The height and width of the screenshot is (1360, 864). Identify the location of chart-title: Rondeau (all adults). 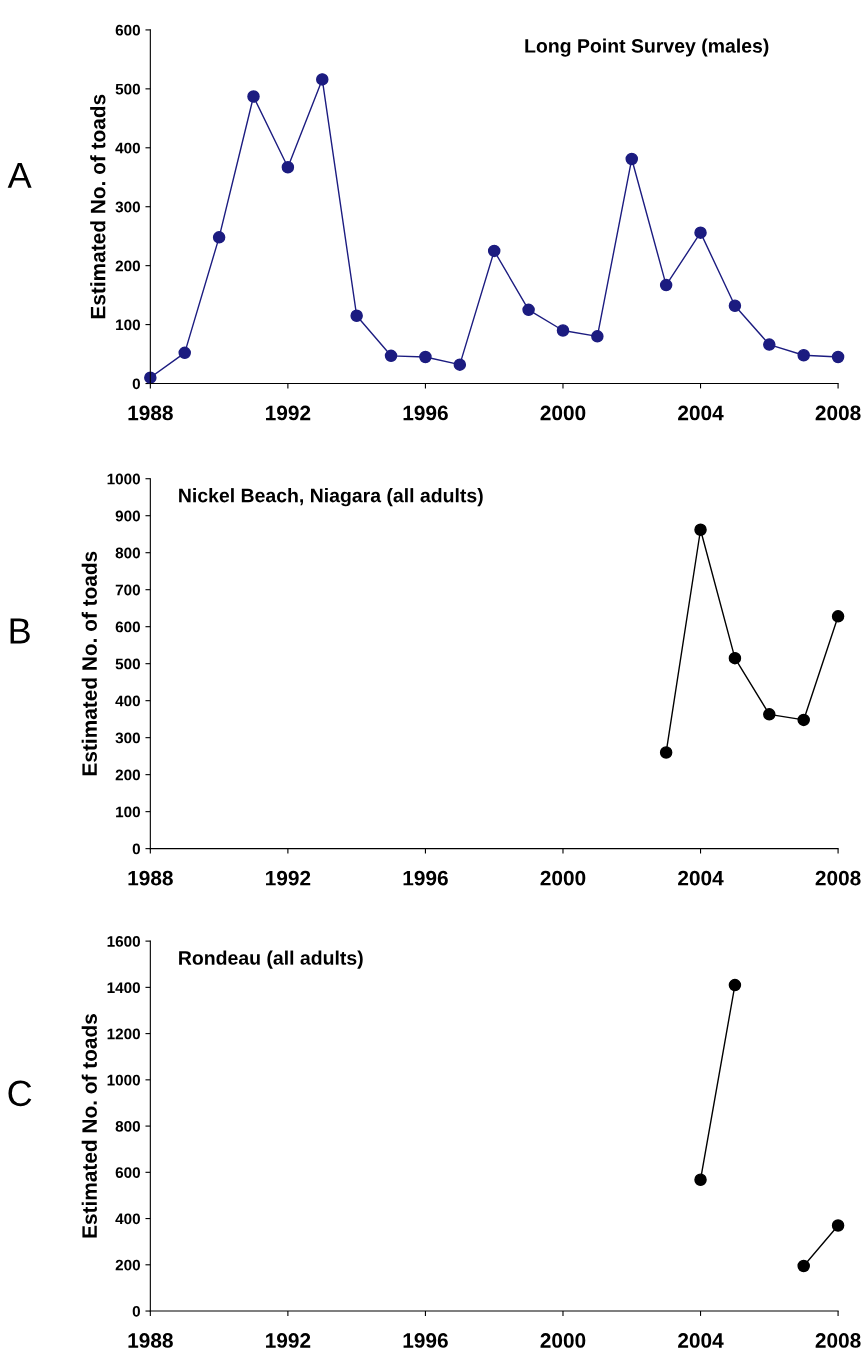
(271, 959).